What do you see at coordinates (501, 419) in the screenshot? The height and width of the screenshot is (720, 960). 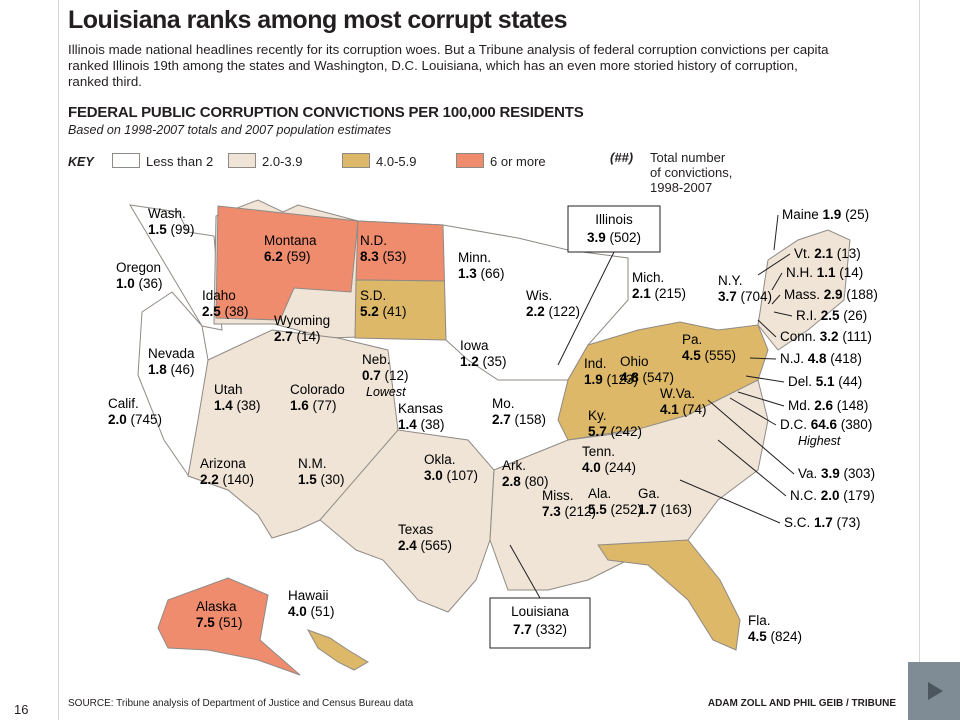 I see `state-rate: 2.7` at bounding box center [501, 419].